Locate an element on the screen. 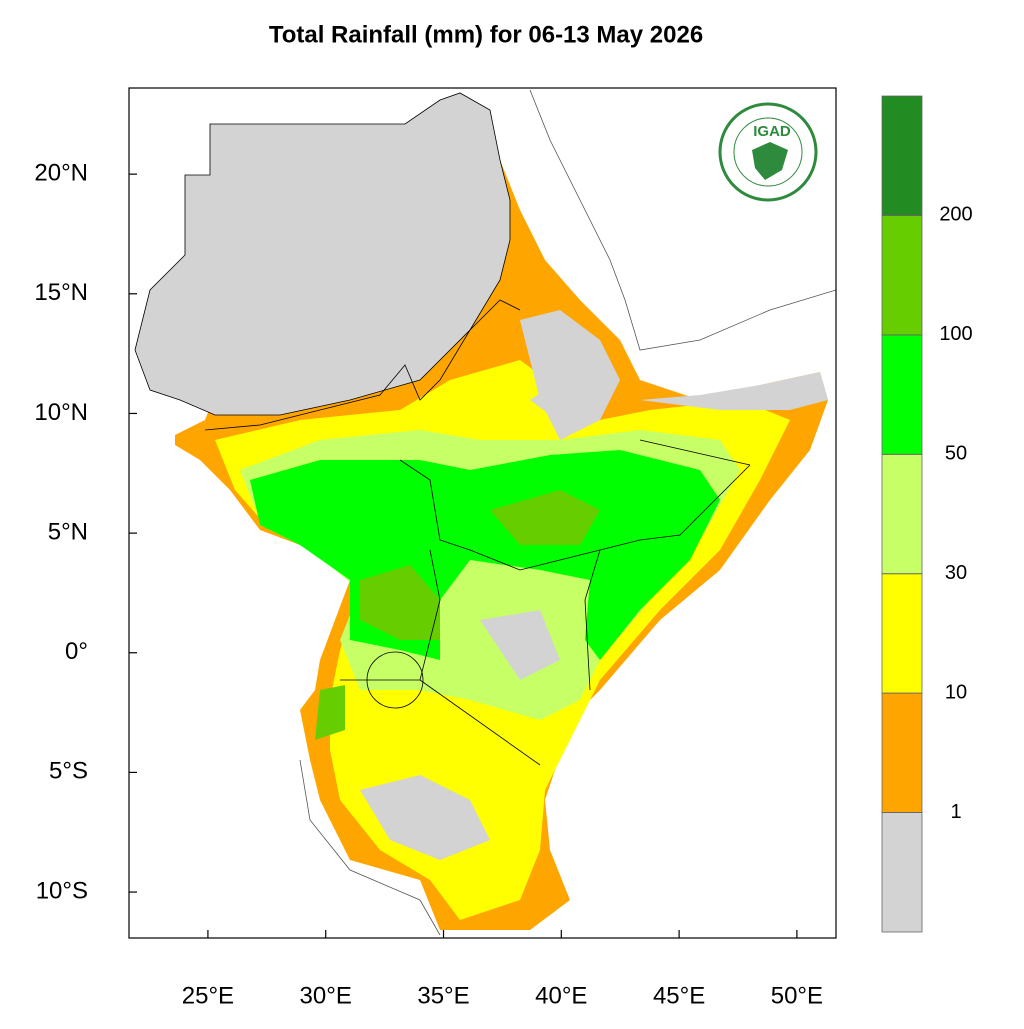 This screenshot has width=1024, height=1029. zone-darkgreen is located at coordinates (457, 615).